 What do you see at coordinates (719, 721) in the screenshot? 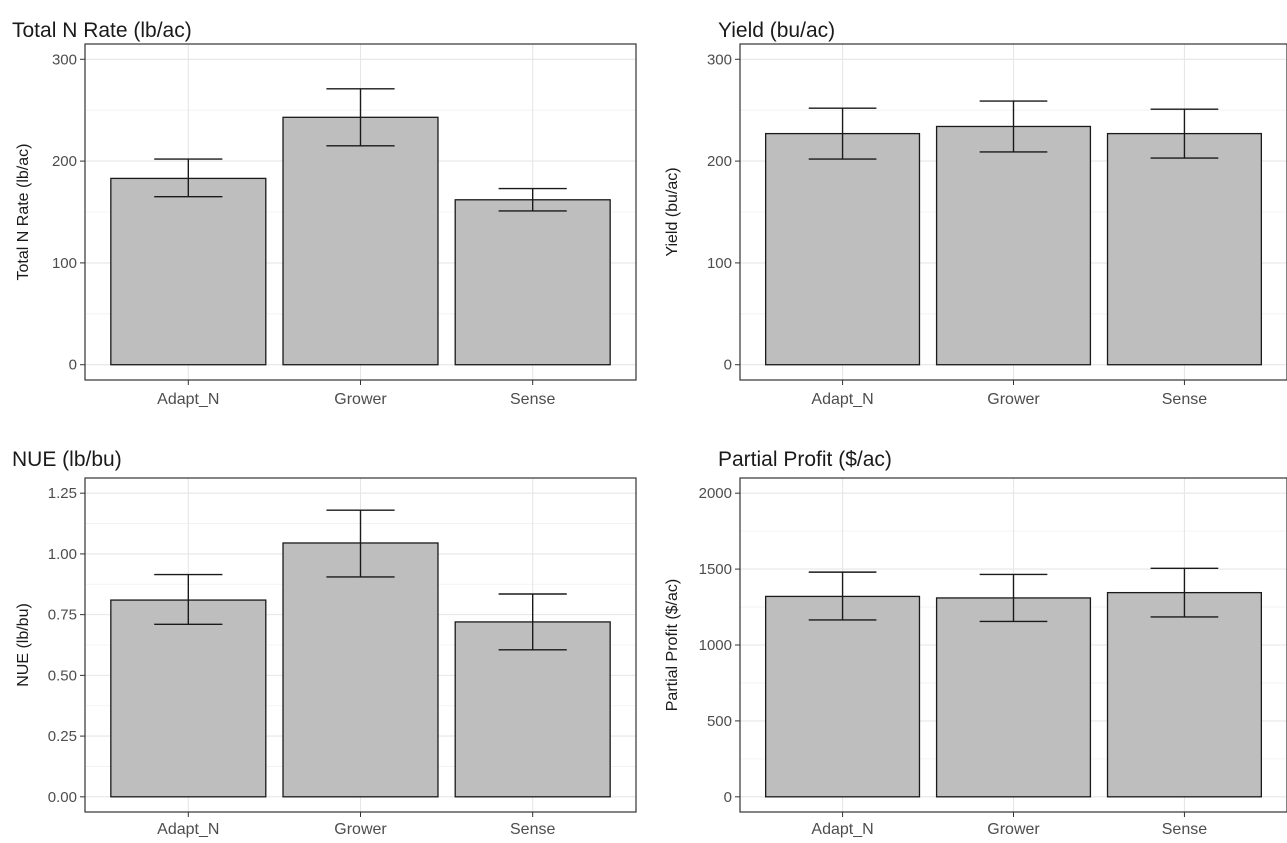
I see `y-tick-label: 500` at bounding box center [719, 721].